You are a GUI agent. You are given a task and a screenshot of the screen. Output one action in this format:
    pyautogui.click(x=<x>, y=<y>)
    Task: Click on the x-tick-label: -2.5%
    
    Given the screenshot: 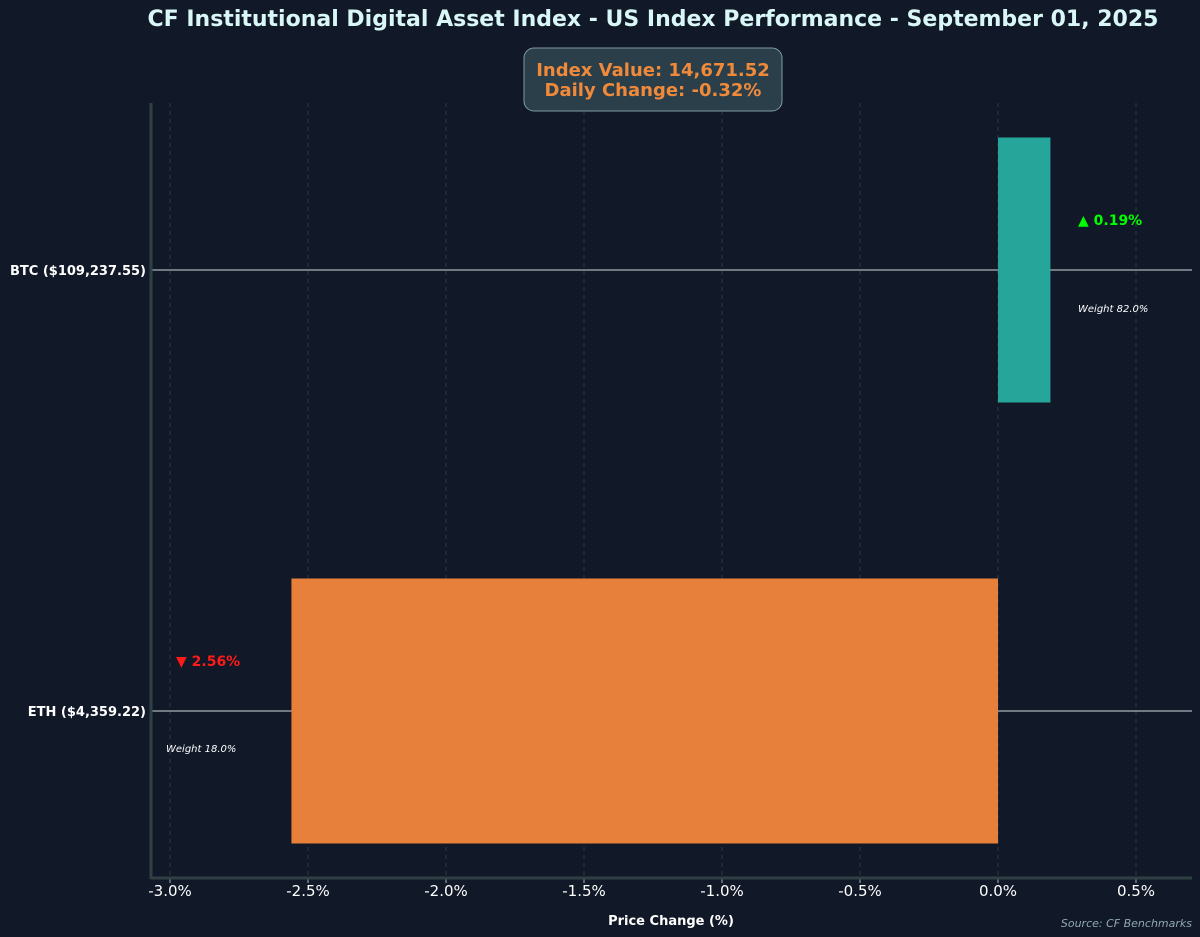 What is the action you would take?
    pyautogui.click(x=308, y=891)
    